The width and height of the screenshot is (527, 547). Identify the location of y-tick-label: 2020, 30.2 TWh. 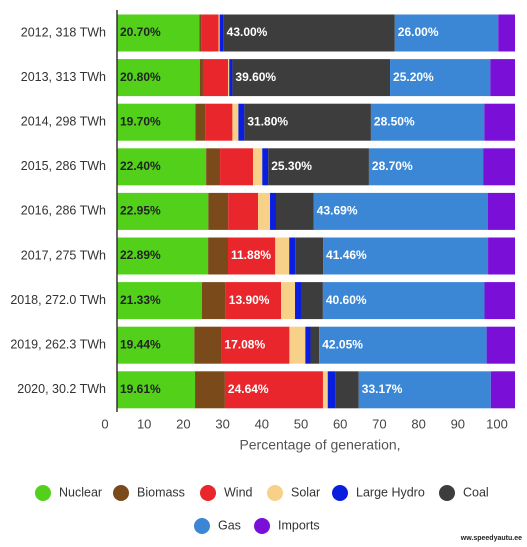
(61, 389).